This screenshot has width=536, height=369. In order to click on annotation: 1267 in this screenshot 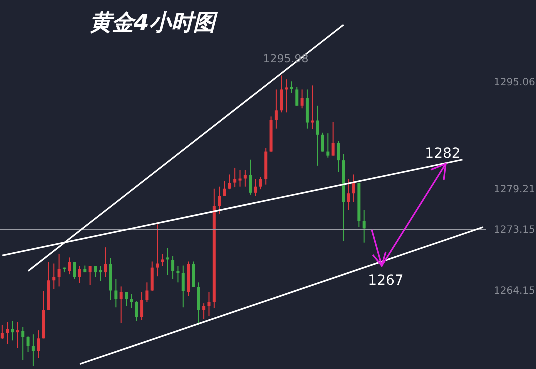, I will do `click(386, 281)`.